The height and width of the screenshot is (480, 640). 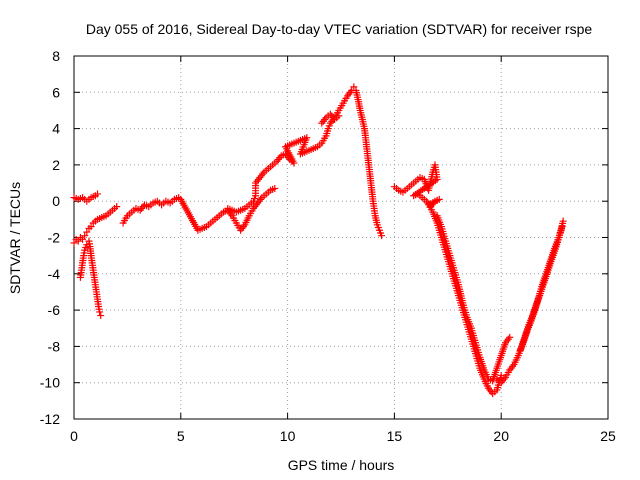 What do you see at coordinates (54, 274) in the screenshot?
I see `y-tick-label: -4` at bounding box center [54, 274].